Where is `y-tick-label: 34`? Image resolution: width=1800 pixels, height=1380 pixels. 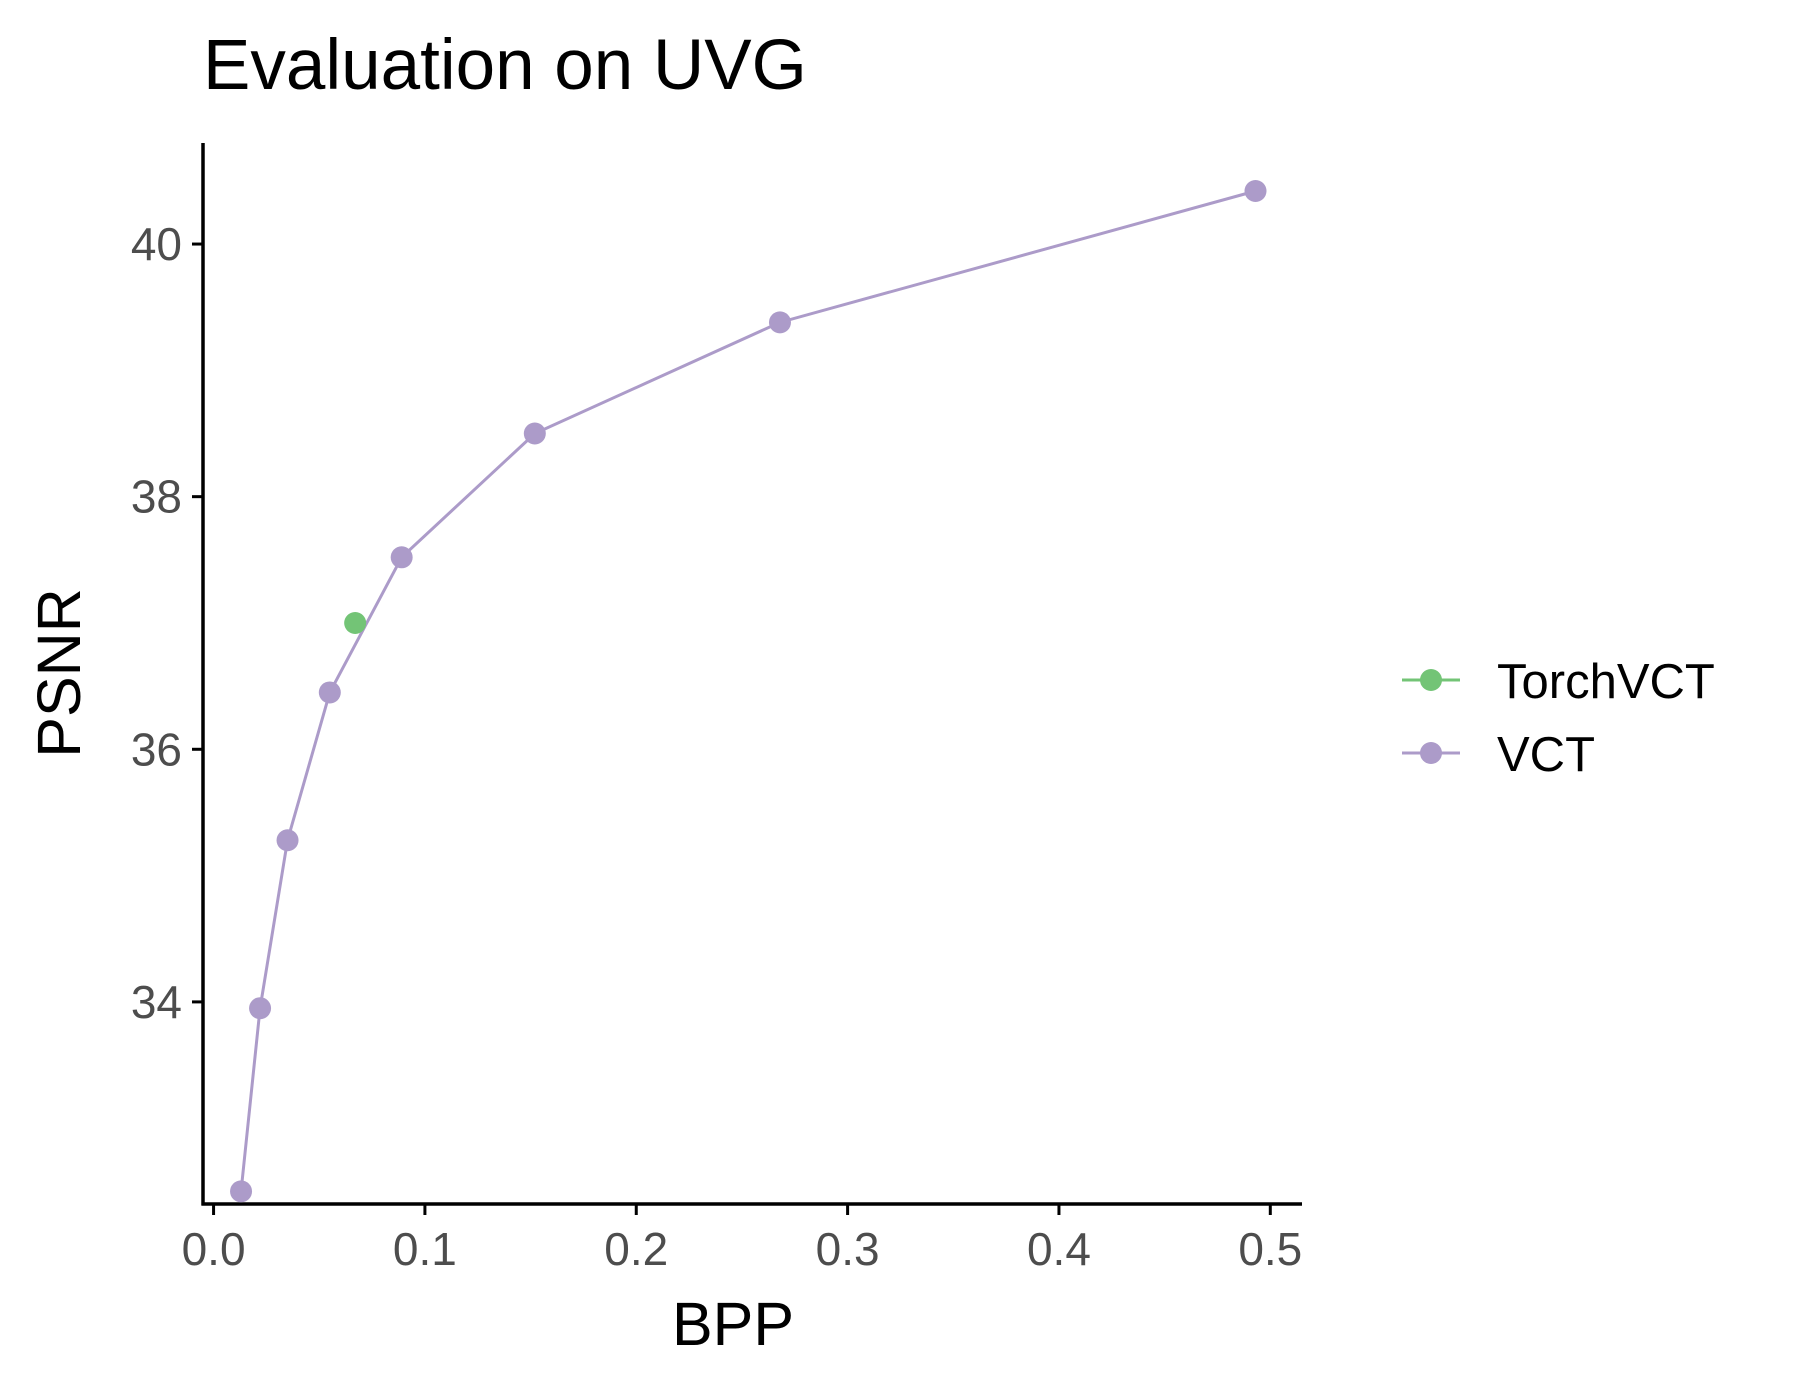
y-tick-label: 34 is located at coordinates (156, 1002).